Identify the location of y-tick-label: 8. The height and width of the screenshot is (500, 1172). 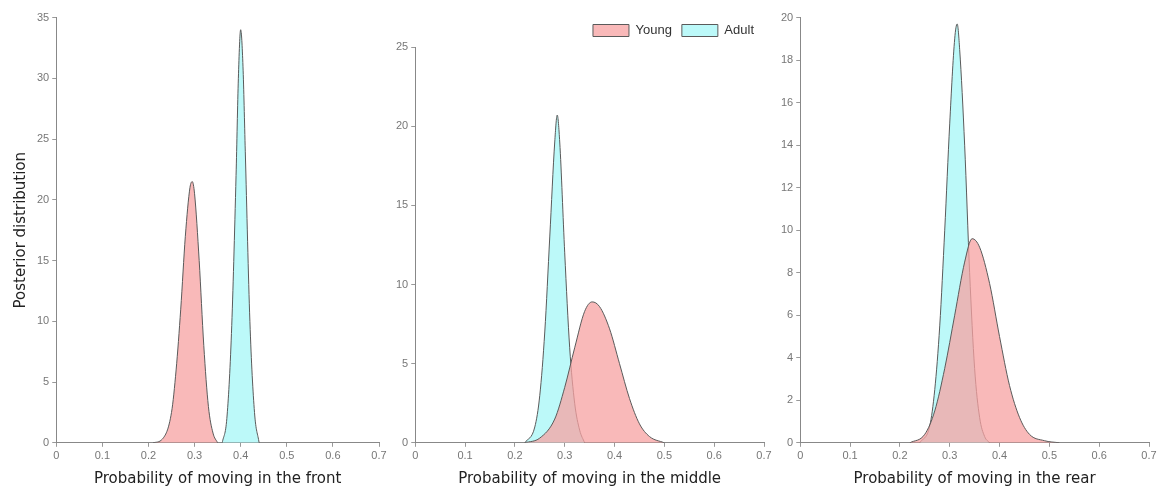
(790, 271).